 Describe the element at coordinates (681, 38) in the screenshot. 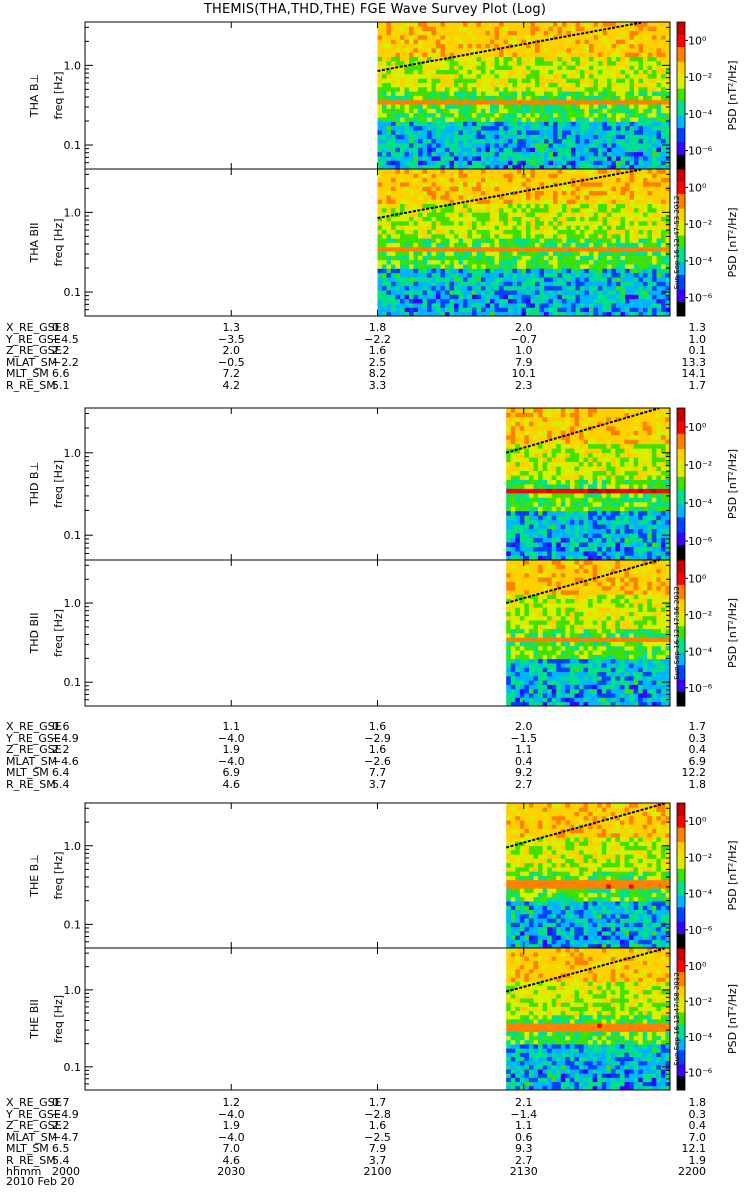

I see `colorbar-segment` at that location.